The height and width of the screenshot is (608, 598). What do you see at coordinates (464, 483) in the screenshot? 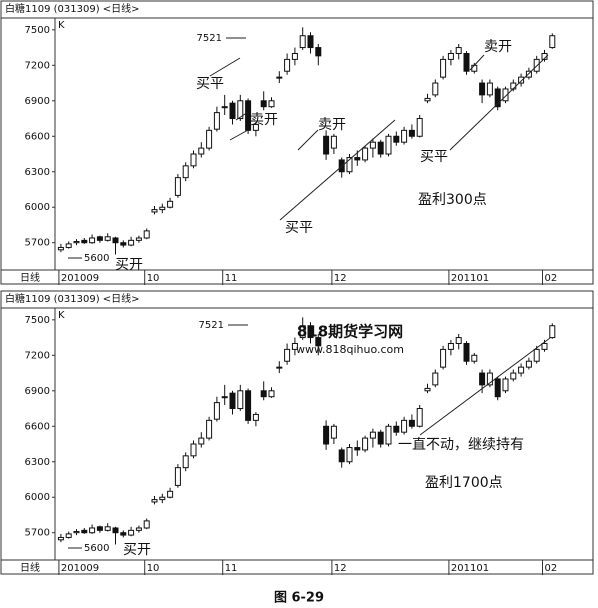
I see `annotation: 盈利1700点` at bounding box center [464, 483].